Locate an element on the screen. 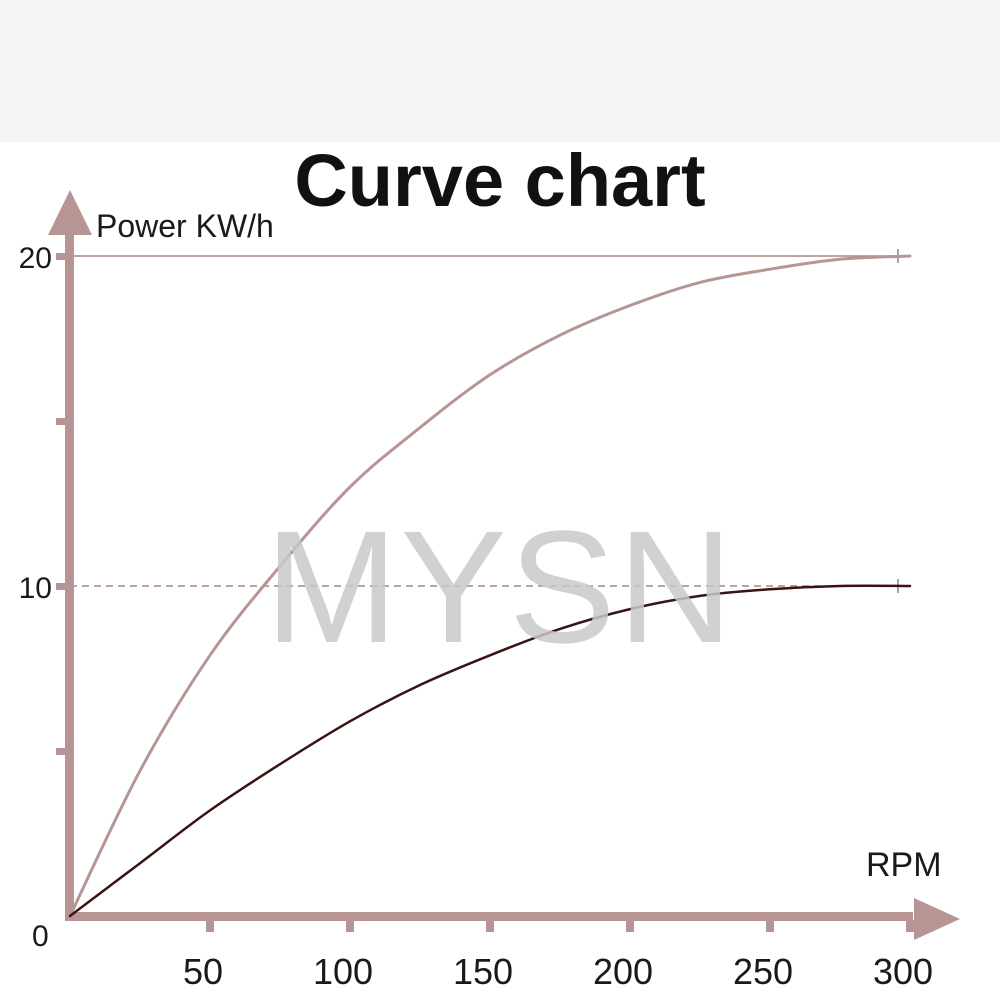 This screenshot has height=1000, width=1000. chart-title: Curve chart is located at coordinates (500, 180).